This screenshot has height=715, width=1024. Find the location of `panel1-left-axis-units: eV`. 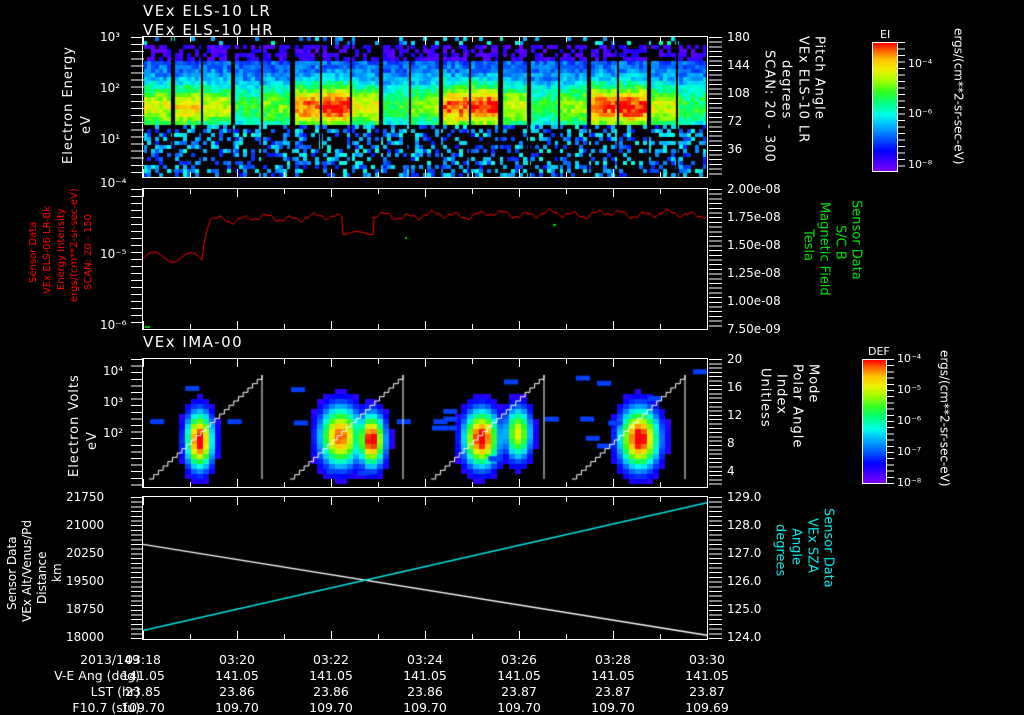

panel1-left-axis-units: eV is located at coordinates (86, 124).